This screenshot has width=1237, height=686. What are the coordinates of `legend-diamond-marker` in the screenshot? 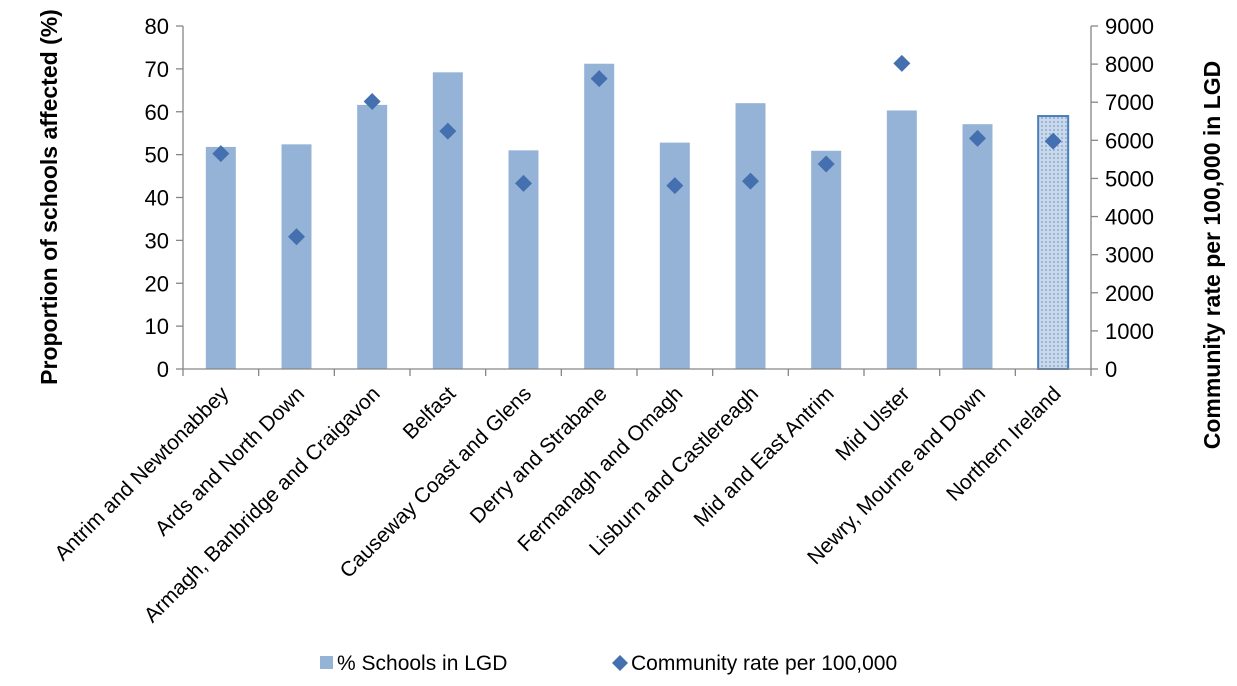 It's located at (620, 663).